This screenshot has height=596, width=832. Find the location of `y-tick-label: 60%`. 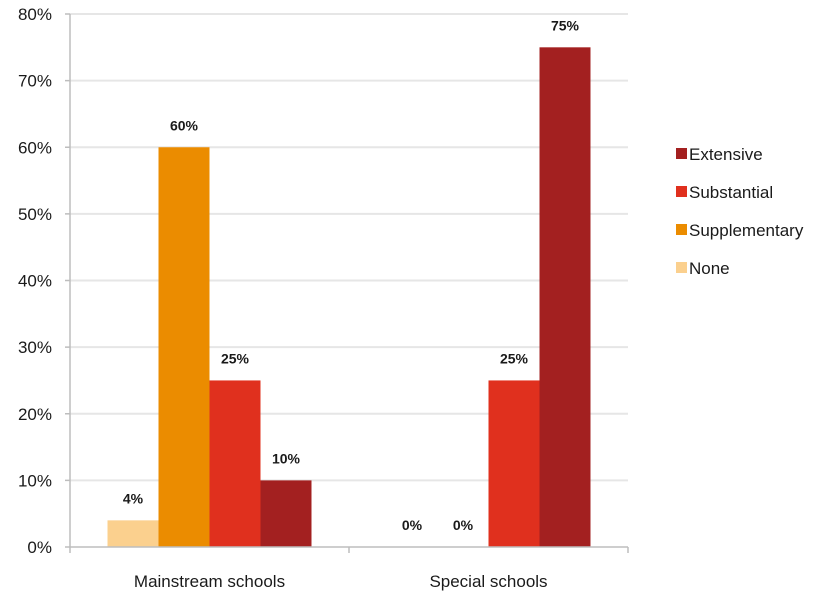

y-tick-label: 60% is located at coordinates (35, 147).